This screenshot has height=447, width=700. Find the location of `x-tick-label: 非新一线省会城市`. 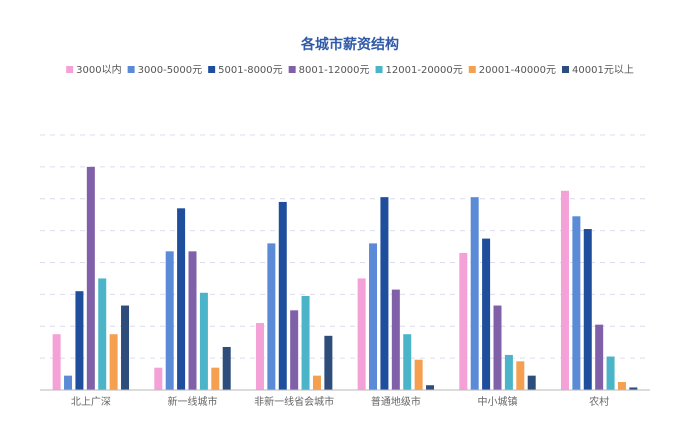

x-tick-label: 非新一线省会城市 is located at coordinates (294, 401).